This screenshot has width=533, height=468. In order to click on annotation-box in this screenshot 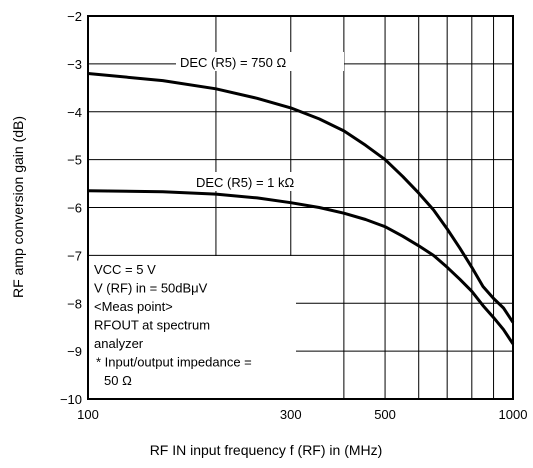, I will do `click(192, 327)`.